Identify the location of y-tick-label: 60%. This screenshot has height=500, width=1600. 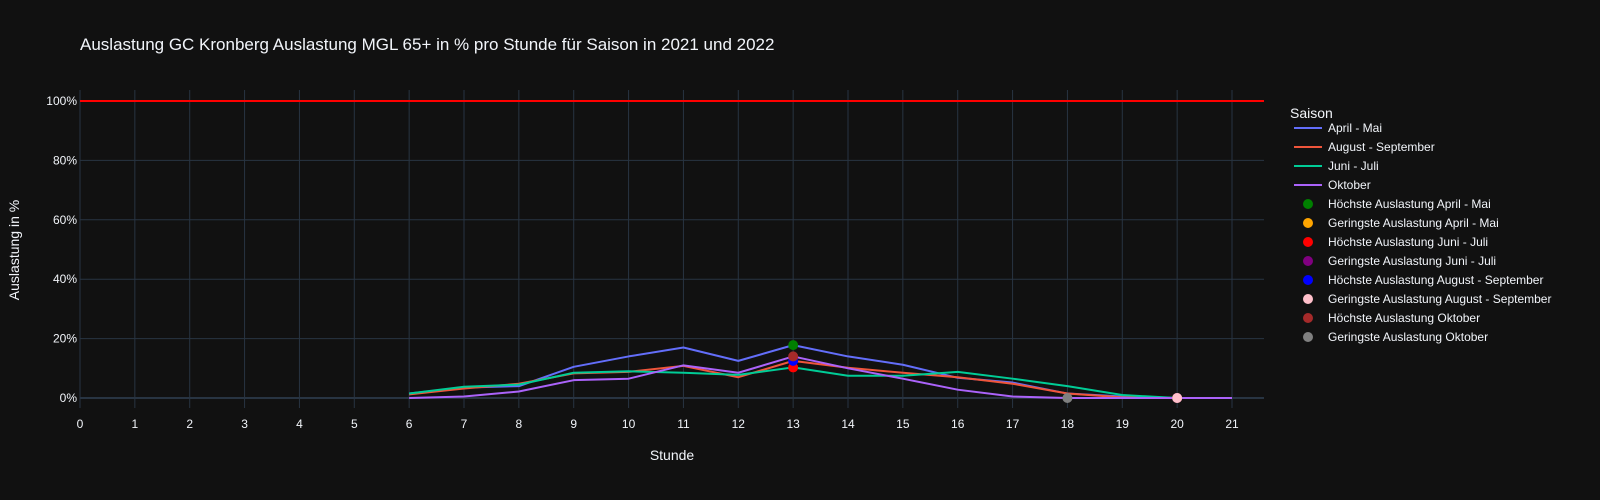
(65, 220).